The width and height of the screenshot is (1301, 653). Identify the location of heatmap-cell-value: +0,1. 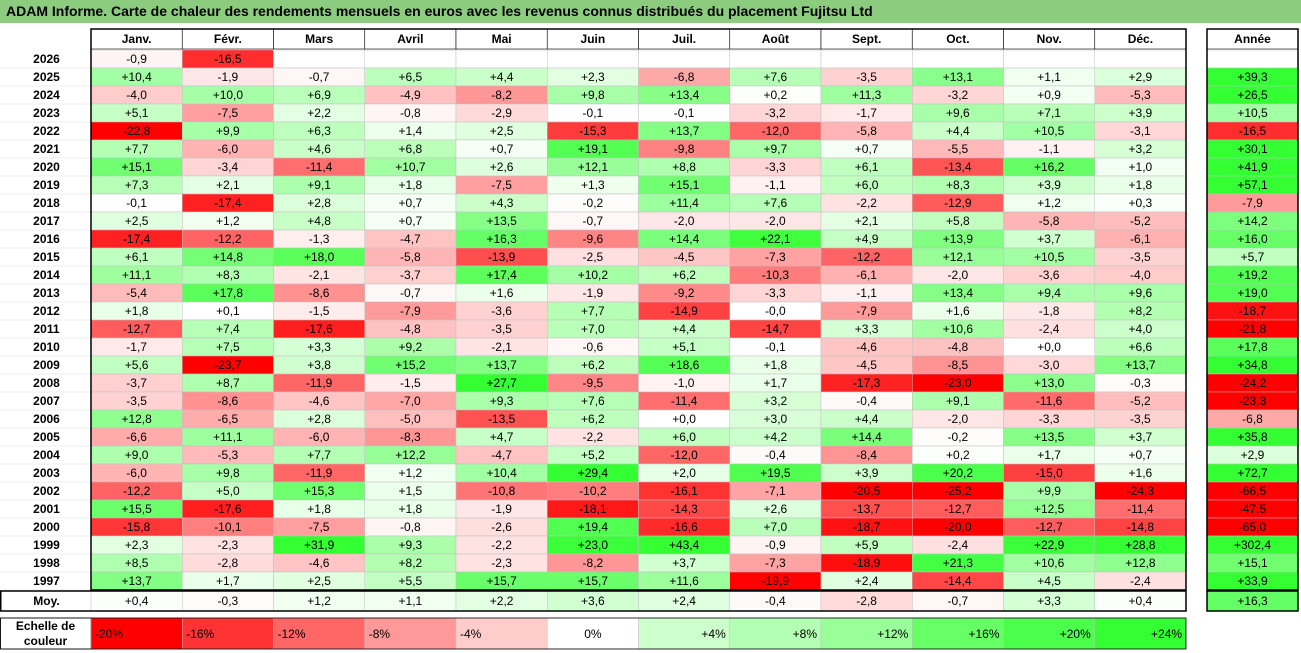
(228, 311).